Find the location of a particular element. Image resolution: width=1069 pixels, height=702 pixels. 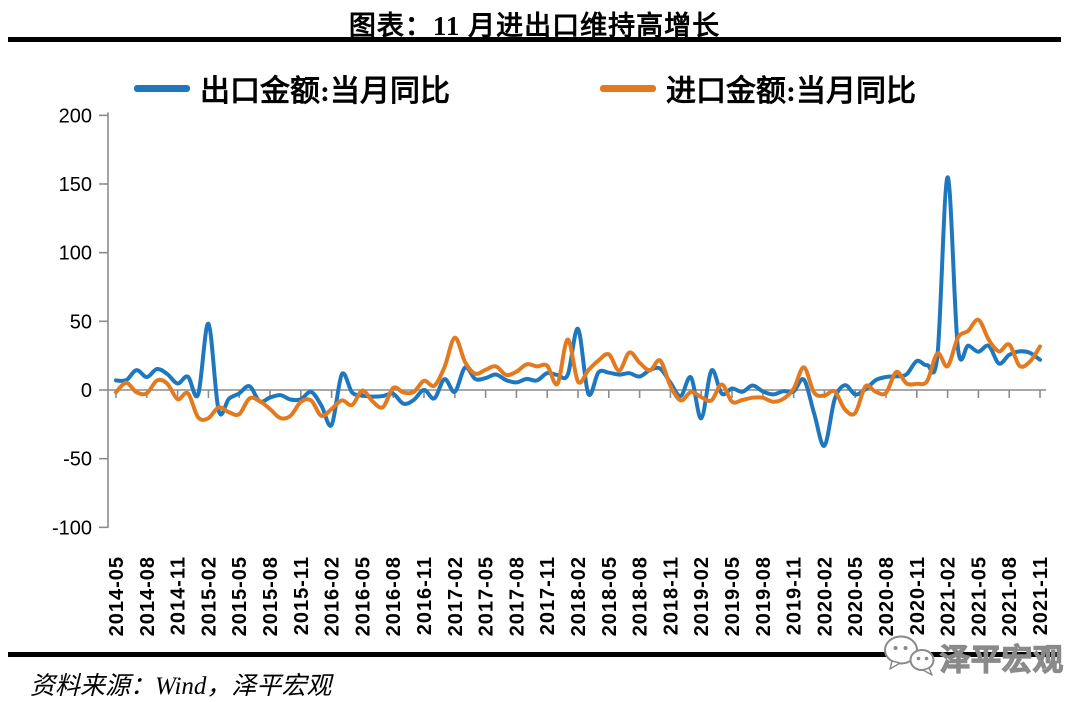

x-axis-label: 2021-05 is located at coordinates (979, 596).